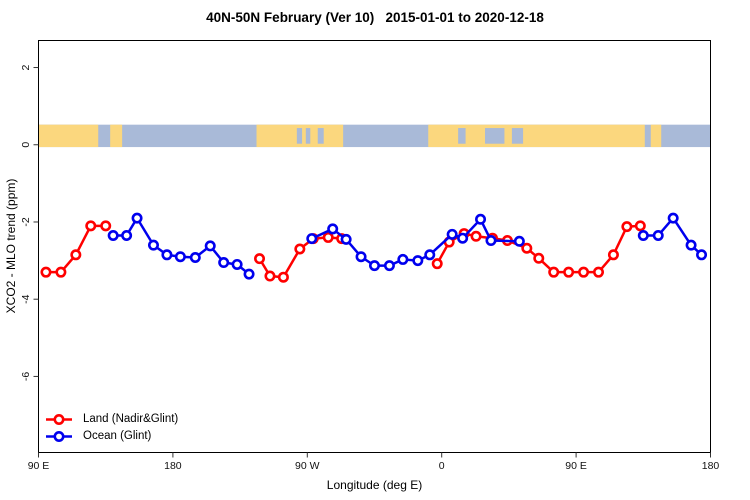  What do you see at coordinates (131, 419) in the screenshot?
I see `legend-label-land: Land (Nadir&Glint)` at bounding box center [131, 419].